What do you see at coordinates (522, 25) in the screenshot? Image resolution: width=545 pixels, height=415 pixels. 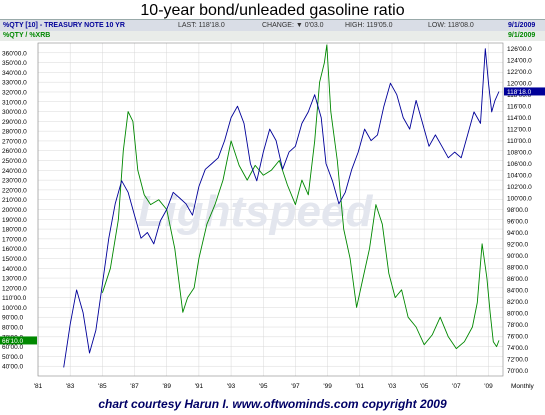 I see `header-date: 9/1/2009` at bounding box center [522, 25].